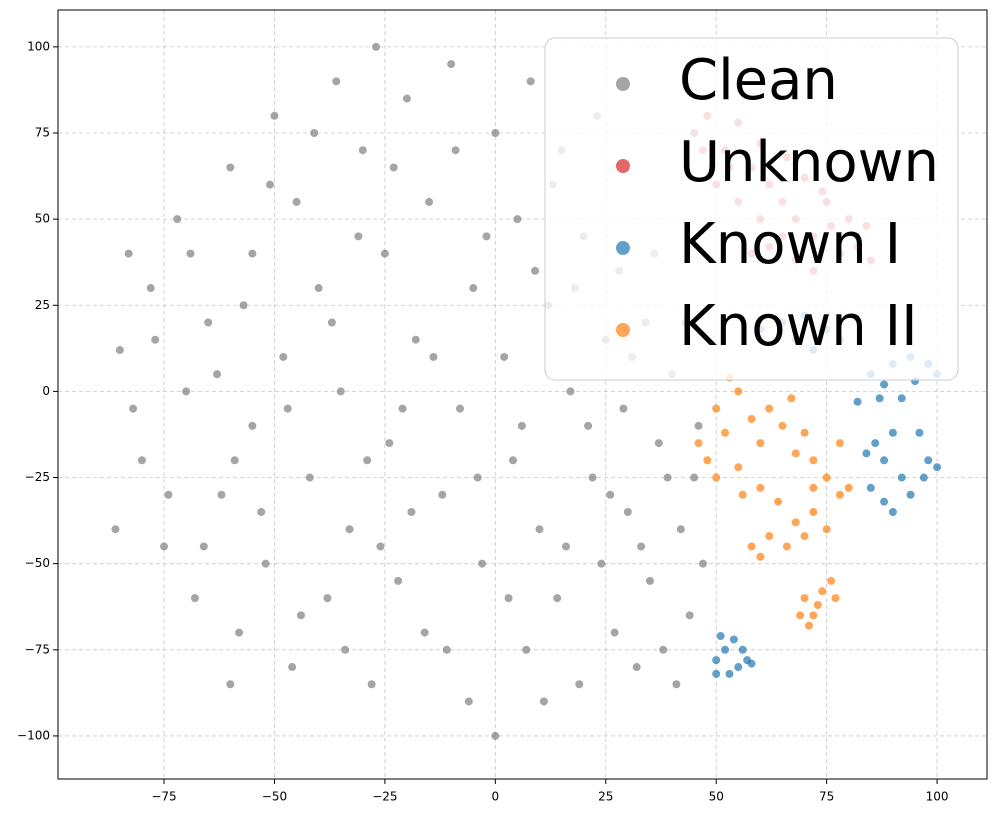 Image resolution: width=997 pixels, height=813 pixels. I want to click on y-tick-label: 50, so click(42, 219).